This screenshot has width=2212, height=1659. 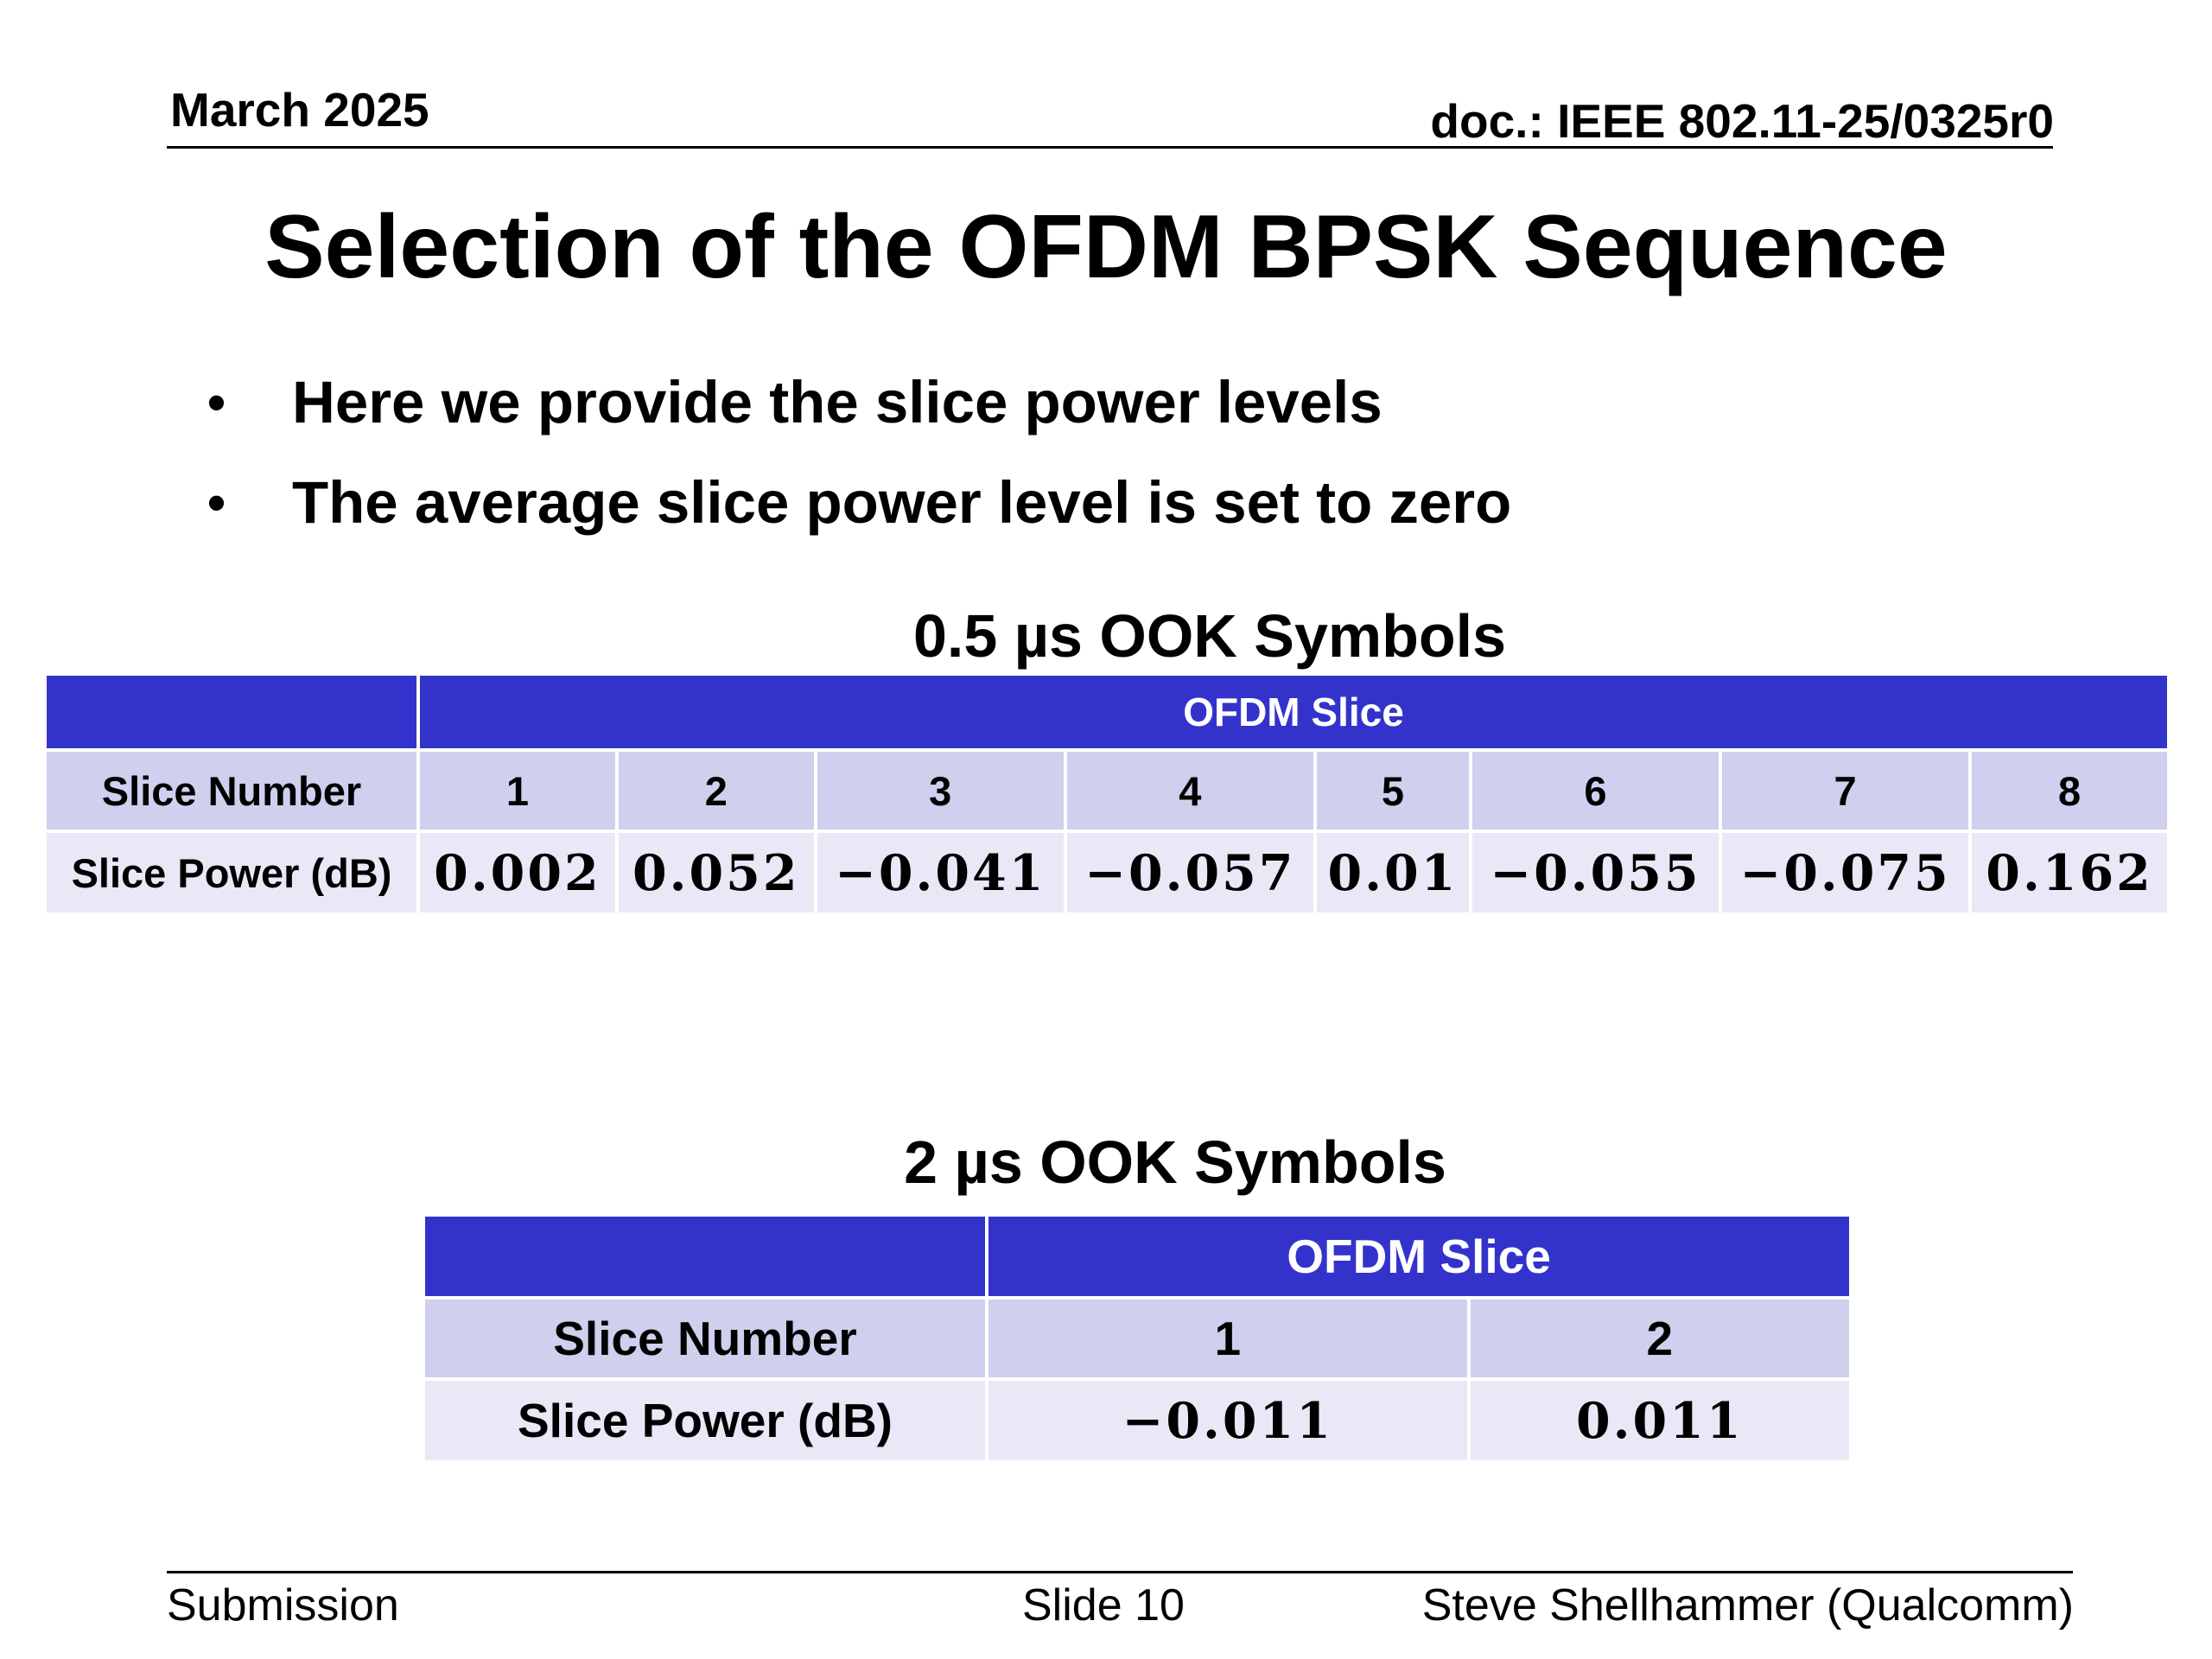 I want to click on table2-slice-power: 0.011, so click(x=1659, y=1420).